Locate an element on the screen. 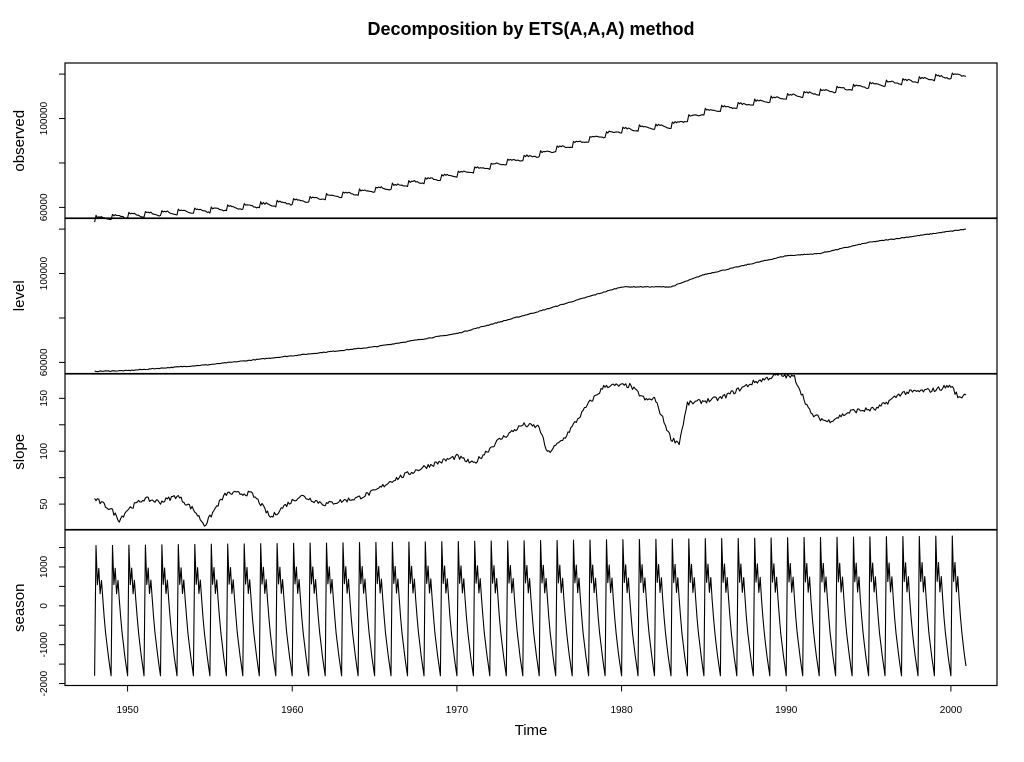  y-tick-label-slope: 150 is located at coordinates (44, 398).